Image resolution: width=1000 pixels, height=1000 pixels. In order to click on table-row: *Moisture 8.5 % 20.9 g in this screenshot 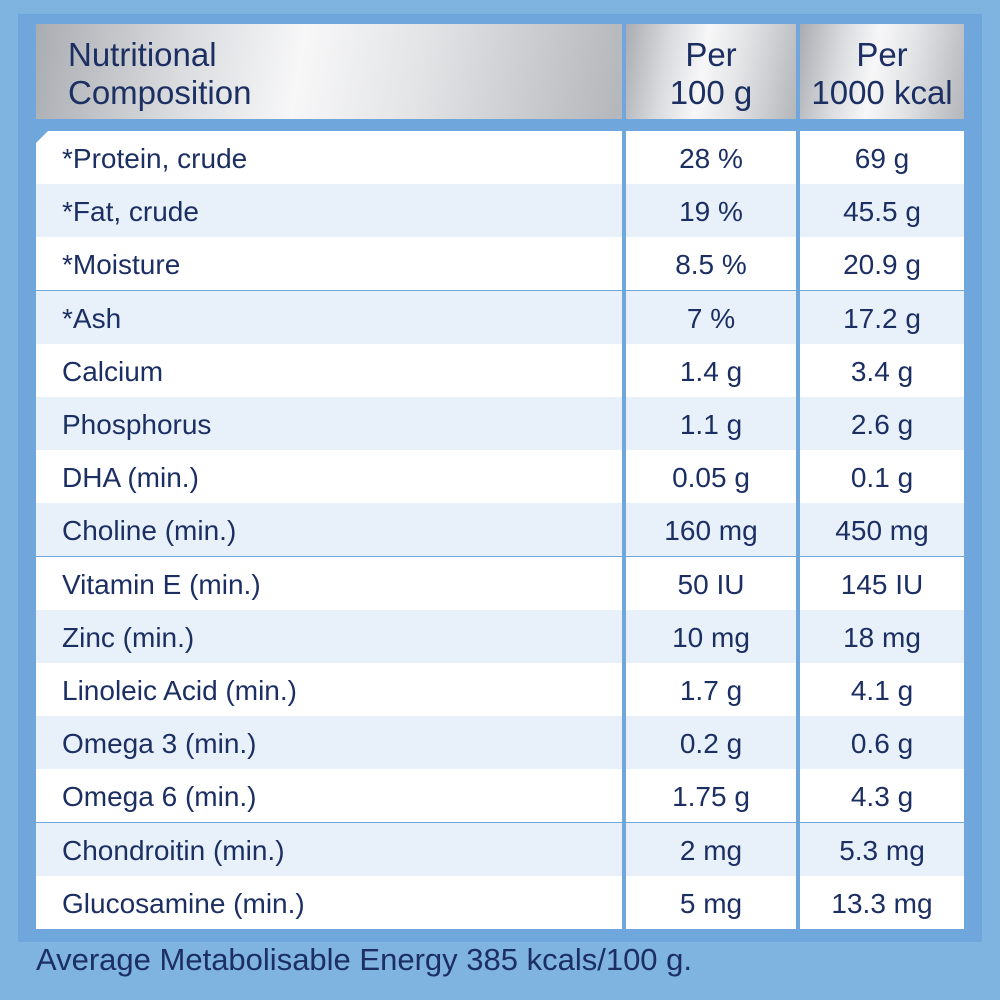, I will do `click(500, 264)`.